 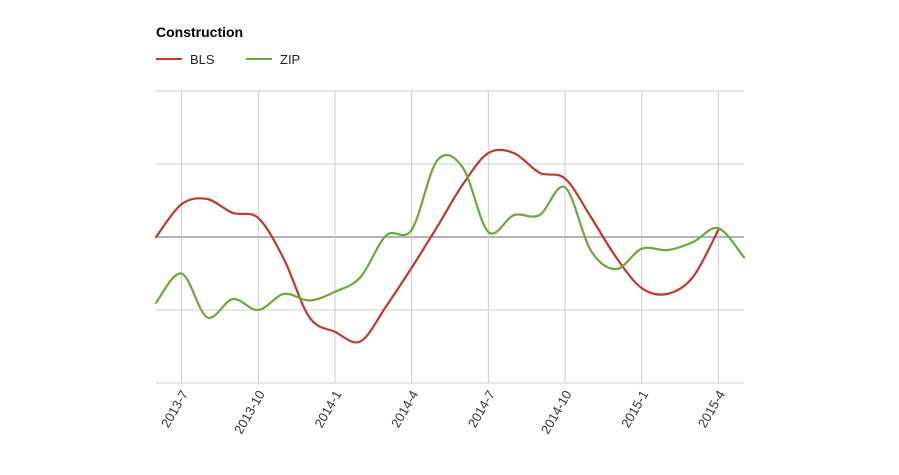 I want to click on legend-item-bls: BLS, so click(x=185, y=59).